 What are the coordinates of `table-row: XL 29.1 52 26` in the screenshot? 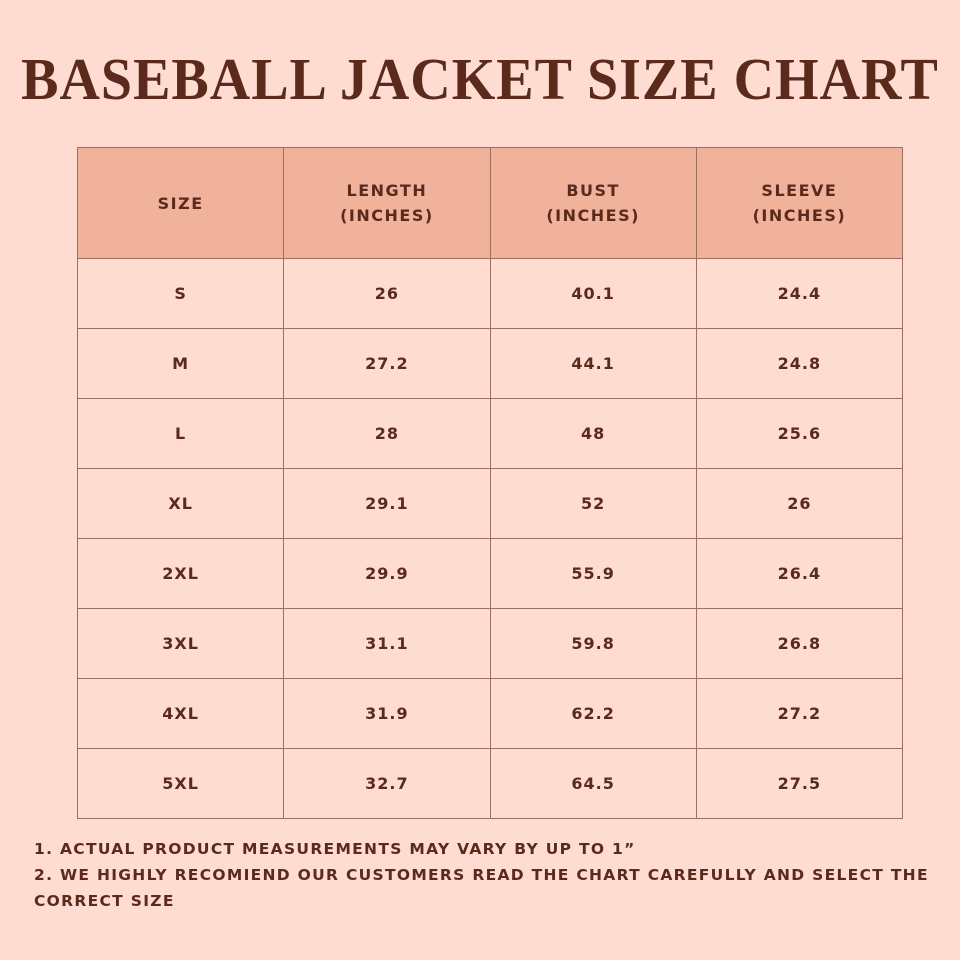 It's located at (490, 503).